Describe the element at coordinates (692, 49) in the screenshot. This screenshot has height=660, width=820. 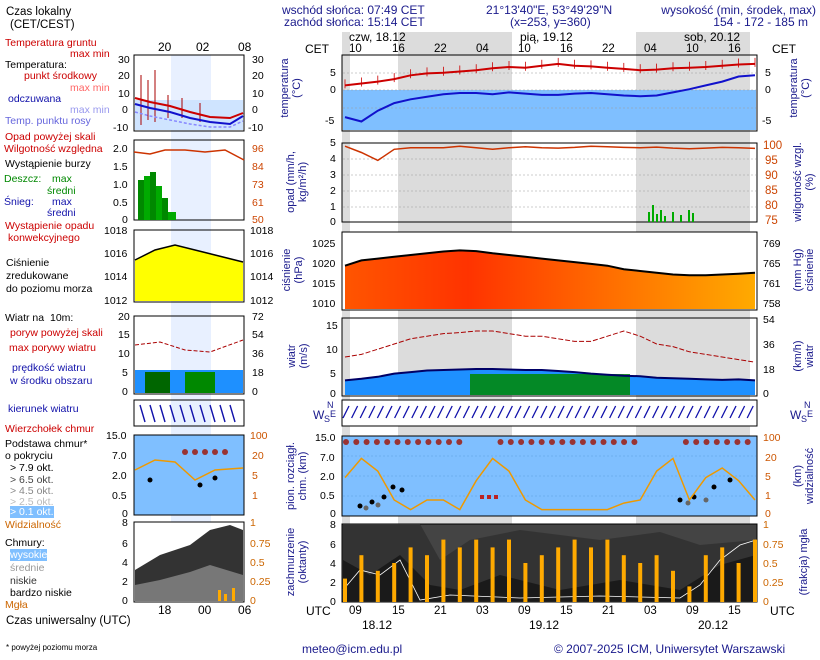
I see `hour-top-9: 10` at that location.